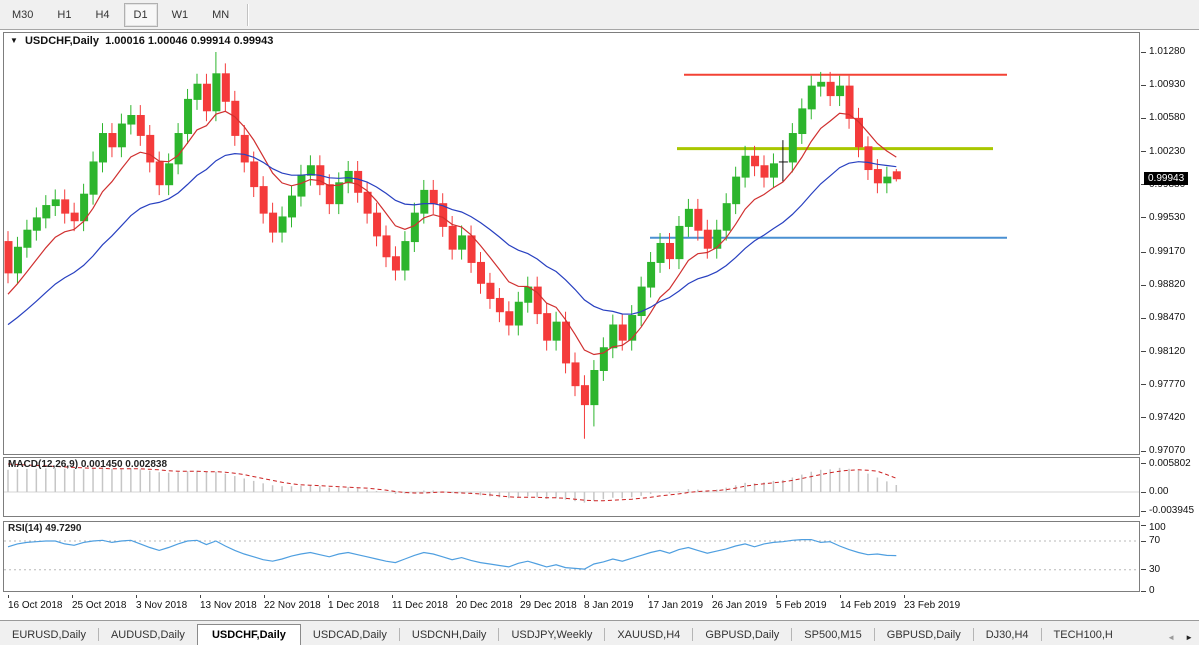  I want to click on macd-label: MACD(12,26,9) 0.001450 0.002838, so click(88, 464).